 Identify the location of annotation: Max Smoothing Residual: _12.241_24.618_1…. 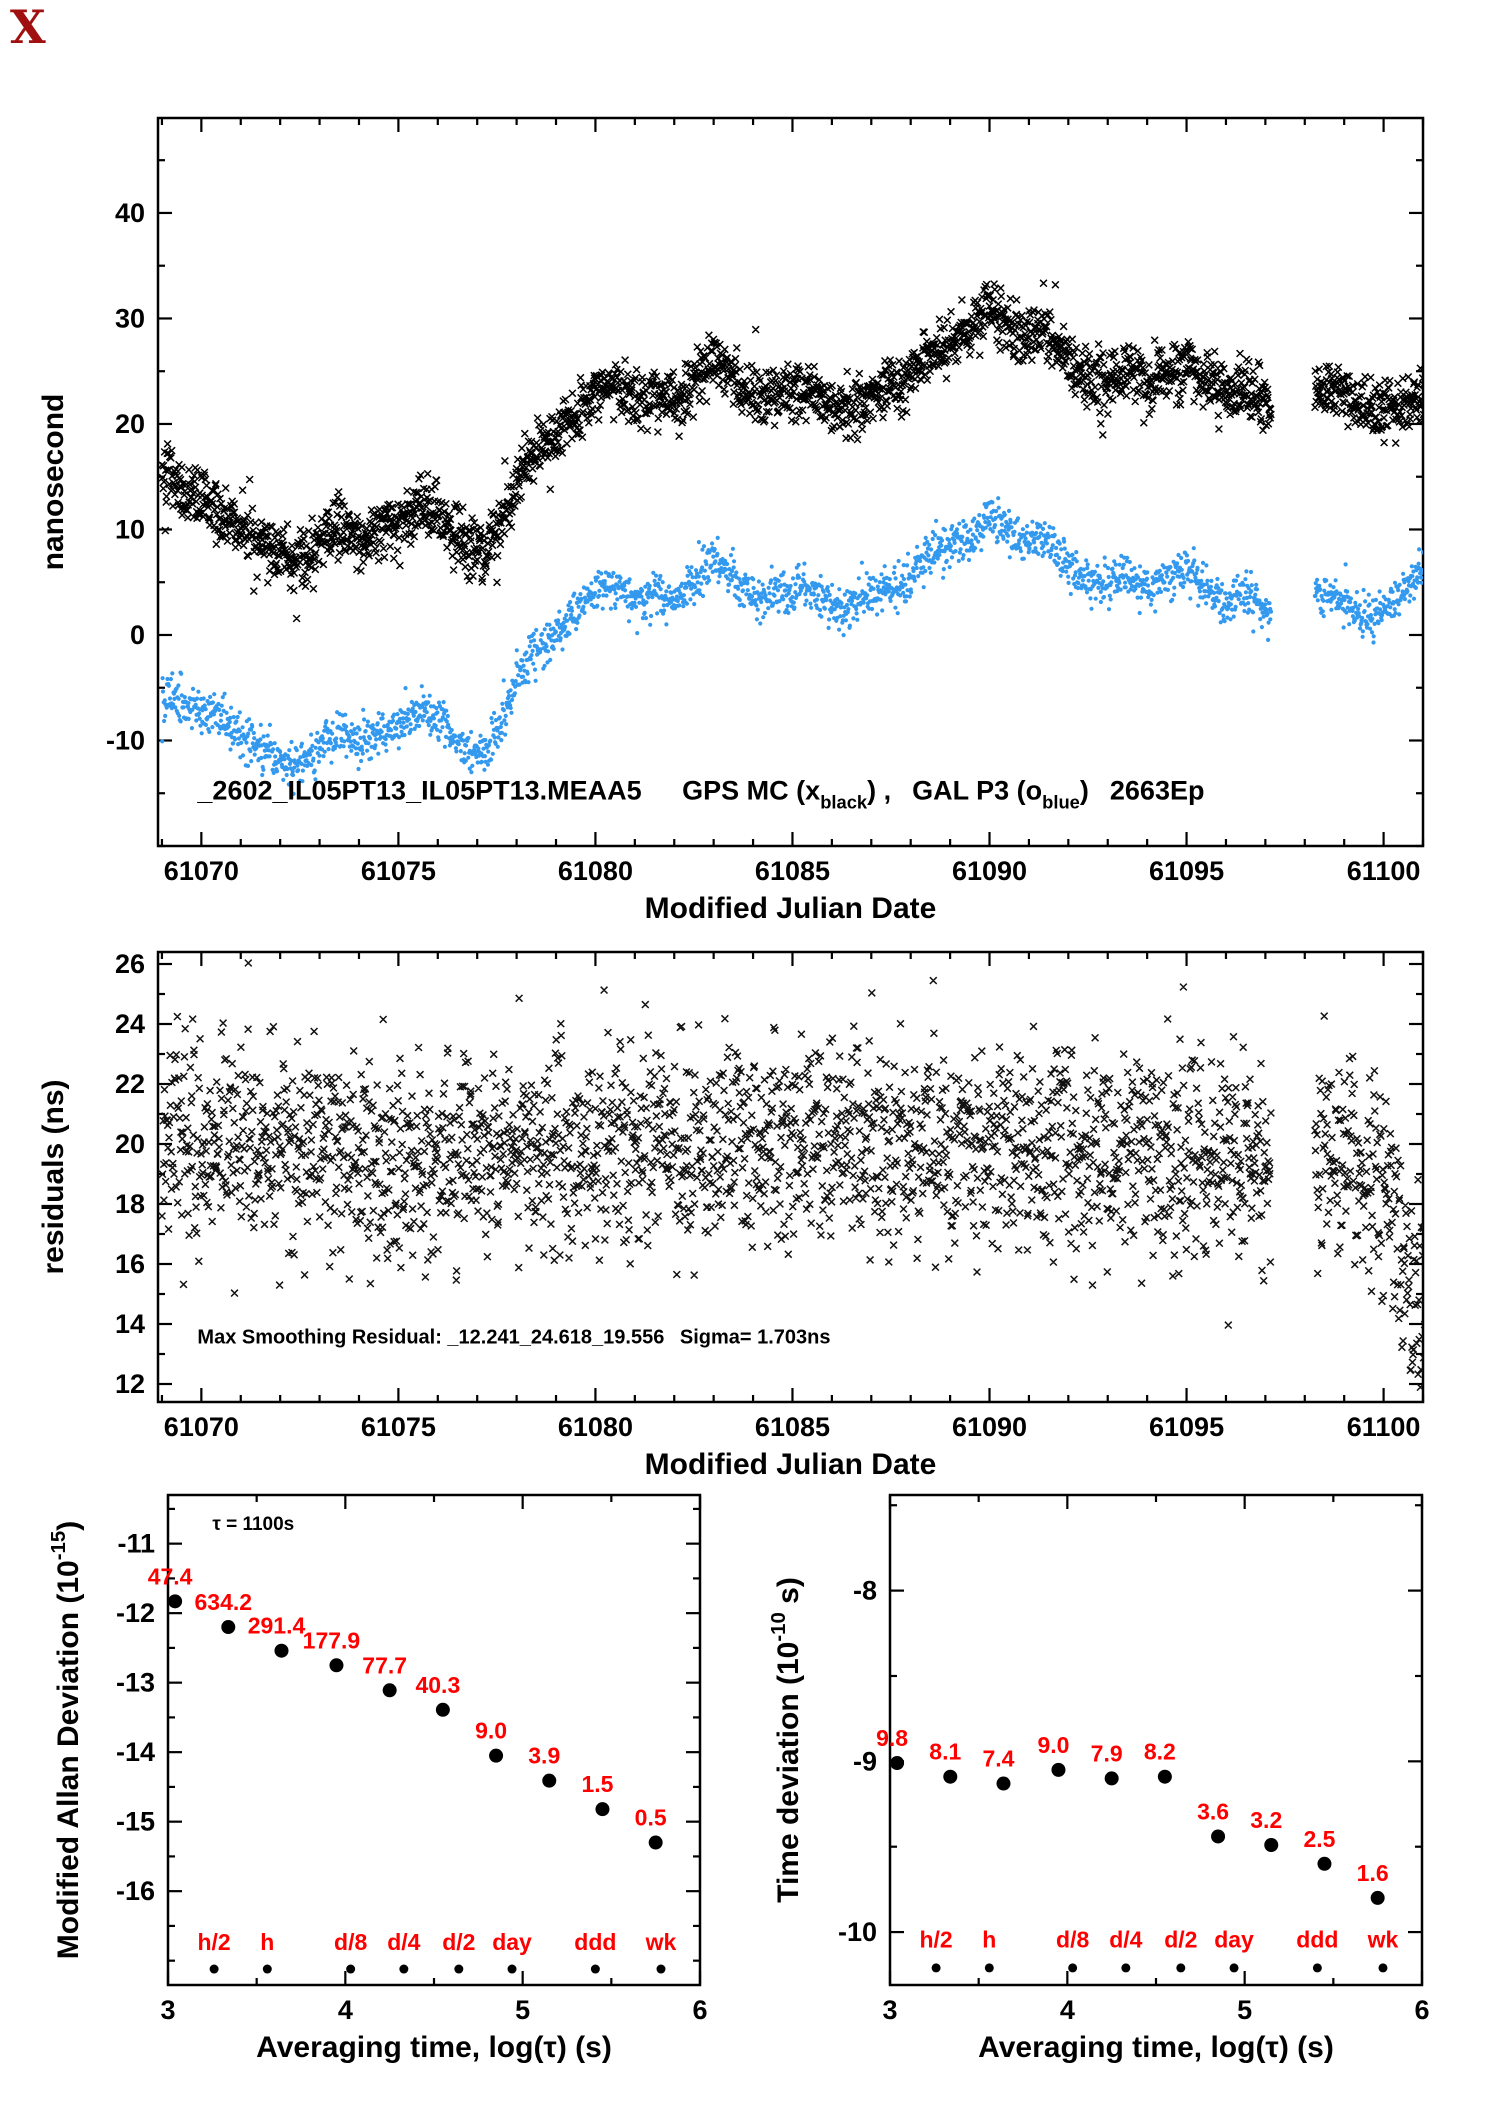
(513, 1338).